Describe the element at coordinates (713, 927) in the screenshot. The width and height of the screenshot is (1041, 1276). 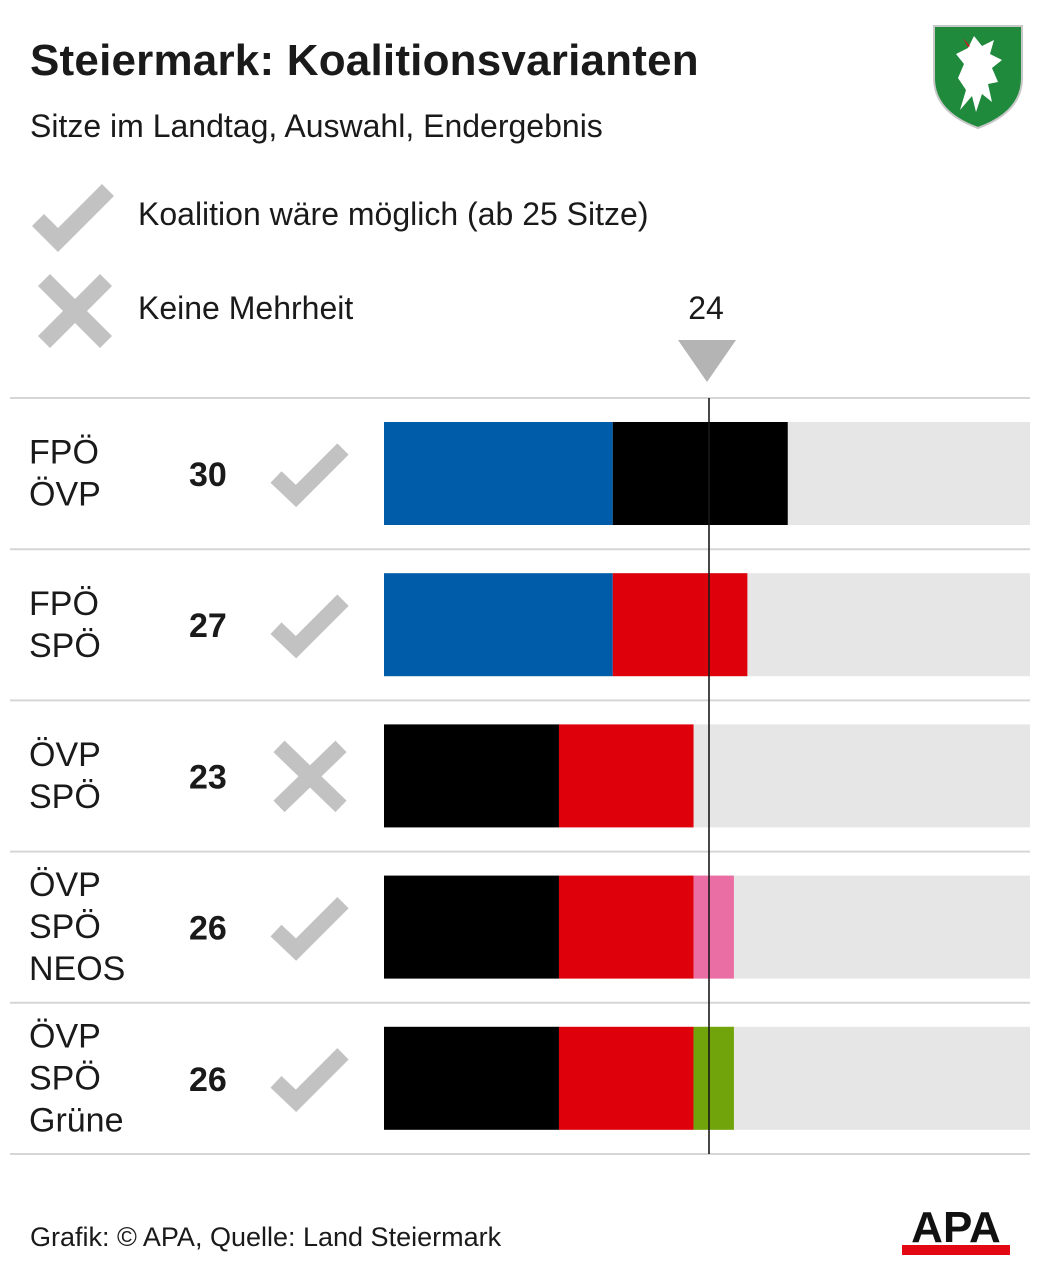
I see `bar-segment-neos` at that location.